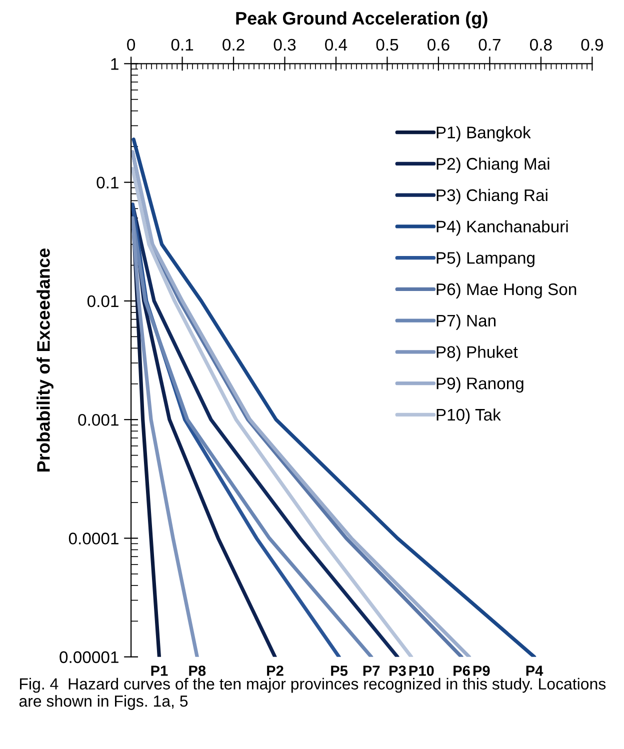 Image resolution: width=624 pixels, height=749 pixels. What do you see at coordinates (387, 44) in the screenshot?
I see `x-tick-label: 0.5` at bounding box center [387, 44].